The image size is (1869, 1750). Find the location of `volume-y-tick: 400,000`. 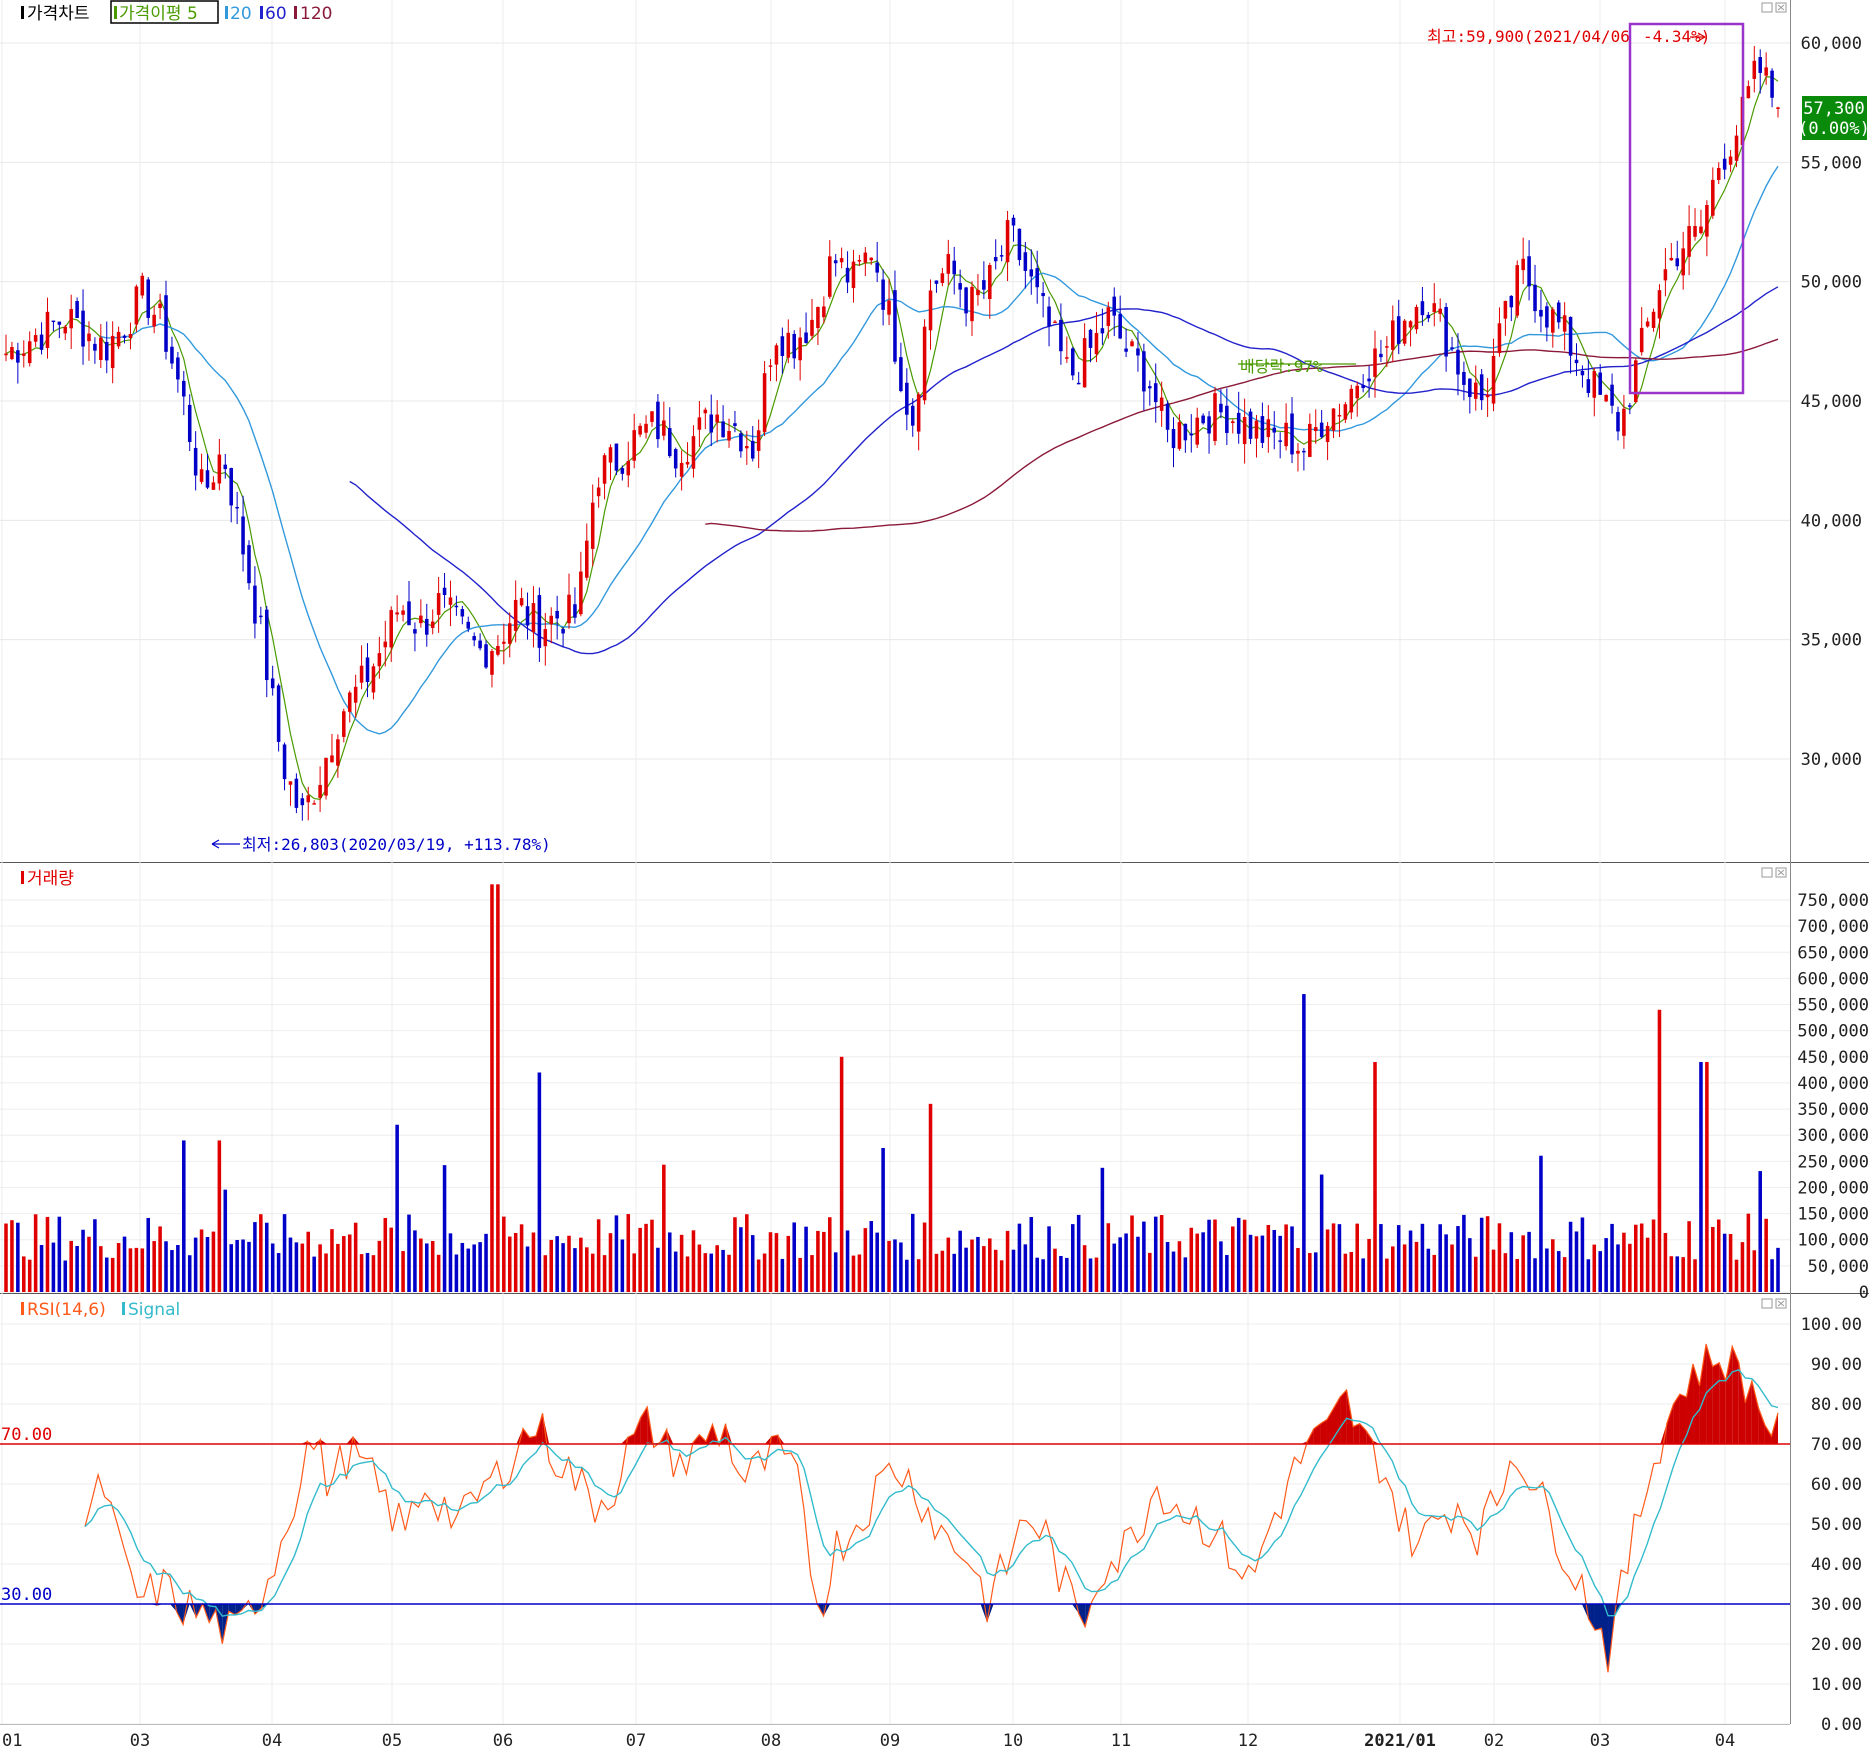

volume-y-tick: 400,000 is located at coordinates (1833, 1084).